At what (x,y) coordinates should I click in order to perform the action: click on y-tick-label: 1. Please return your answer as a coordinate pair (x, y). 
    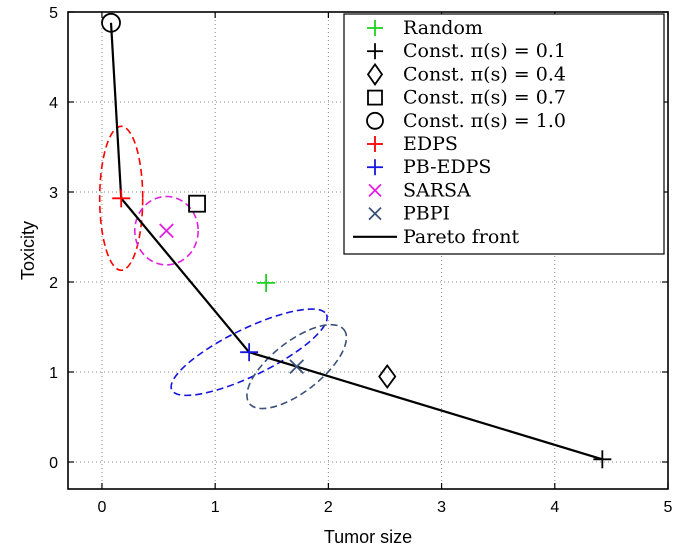
    Looking at the image, I should click on (53, 373).